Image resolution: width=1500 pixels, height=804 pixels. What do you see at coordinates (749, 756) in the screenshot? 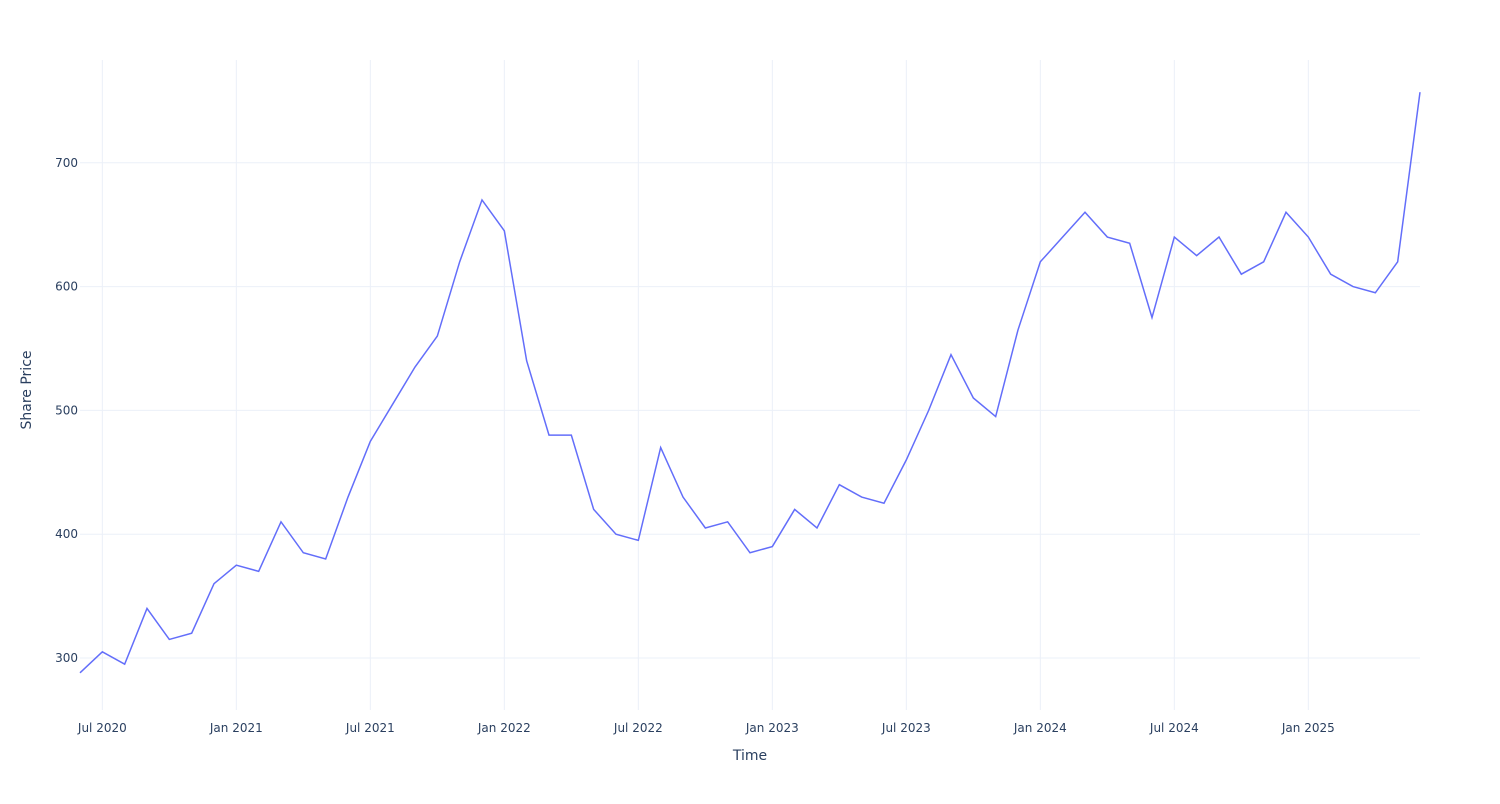
I see `x-axis-title: Time` at bounding box center [749, 756].